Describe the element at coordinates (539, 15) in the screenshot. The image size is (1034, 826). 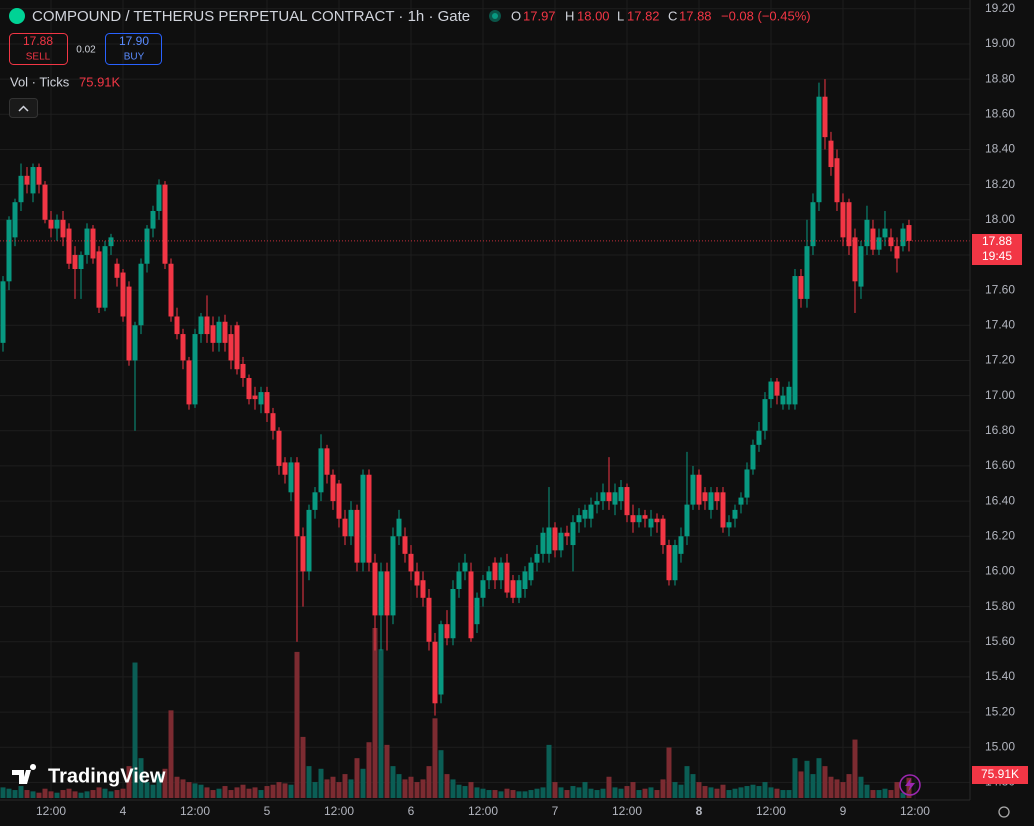
I see `ohlc-value: 17.97` at that location.